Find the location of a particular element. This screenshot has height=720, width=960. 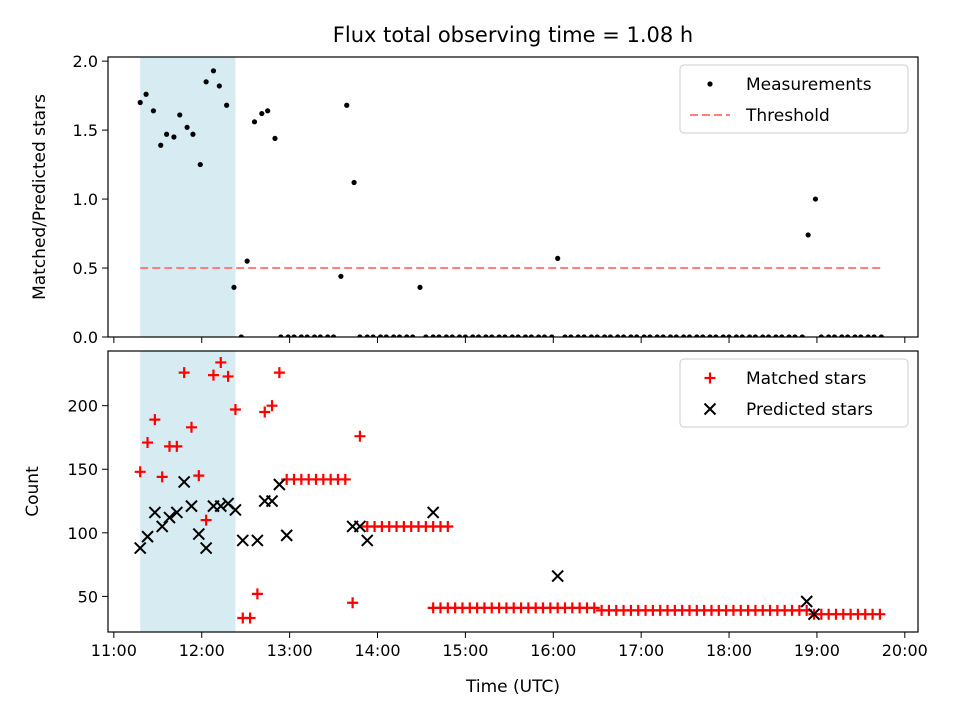

bottom-shaded-span is located at coordinates (188, 491).